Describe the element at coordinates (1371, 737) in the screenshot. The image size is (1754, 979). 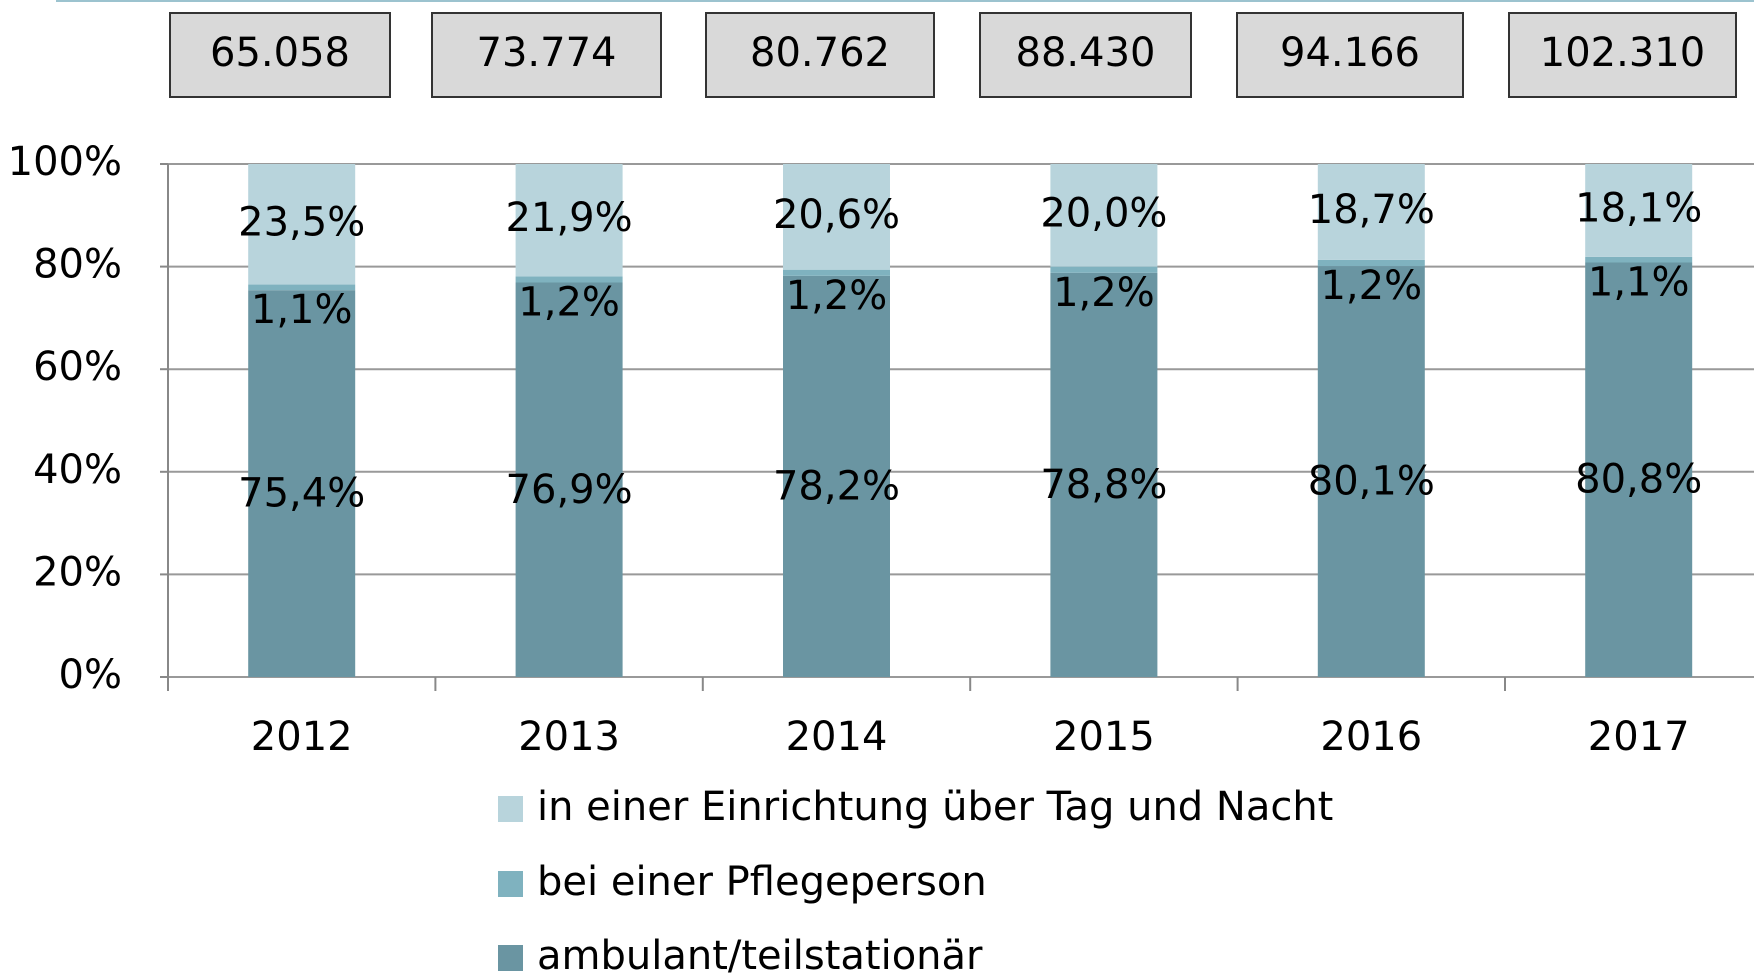
I see `x-tick-label: 2016` at that location.